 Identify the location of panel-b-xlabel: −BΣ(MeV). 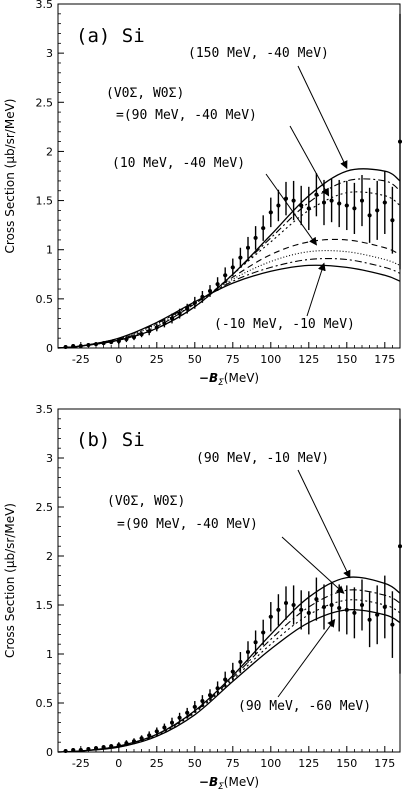
(229, 783).